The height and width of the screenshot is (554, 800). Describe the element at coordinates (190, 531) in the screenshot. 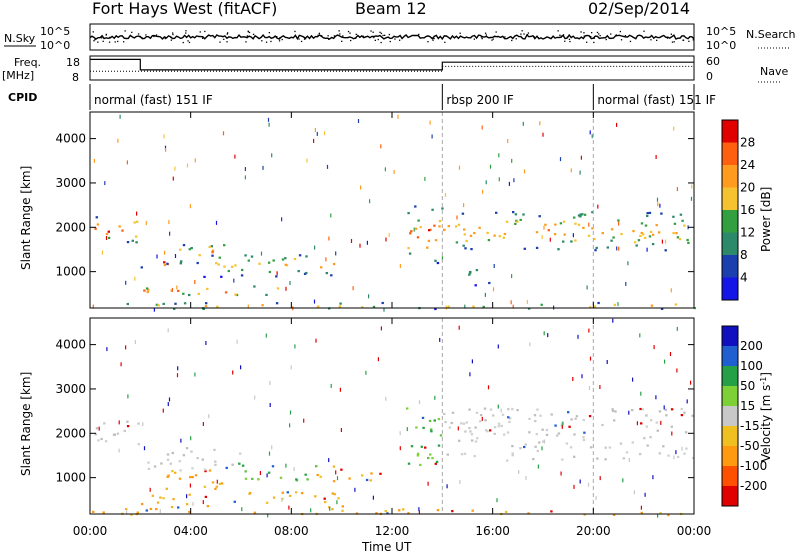

I see `x-tick-label: 04:00` at that location.